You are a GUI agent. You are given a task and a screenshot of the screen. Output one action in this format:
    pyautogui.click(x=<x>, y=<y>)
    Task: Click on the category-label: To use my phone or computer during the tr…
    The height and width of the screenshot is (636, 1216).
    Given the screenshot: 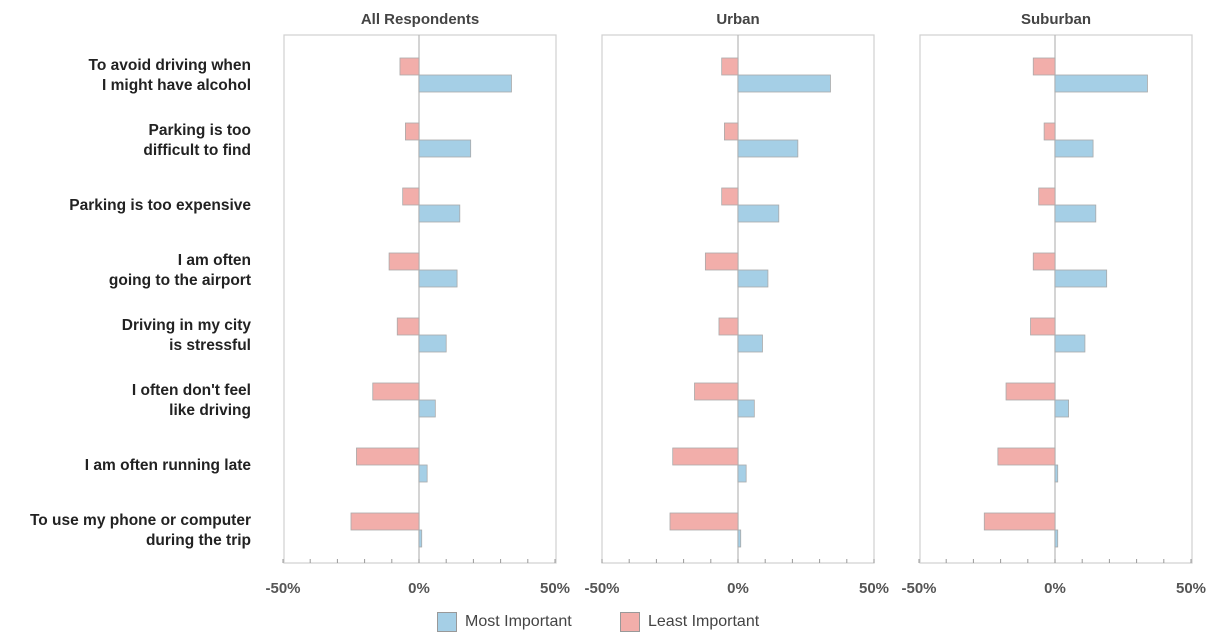 What is the action you would take?
    pyautogui.click(x=140, y=530)
    